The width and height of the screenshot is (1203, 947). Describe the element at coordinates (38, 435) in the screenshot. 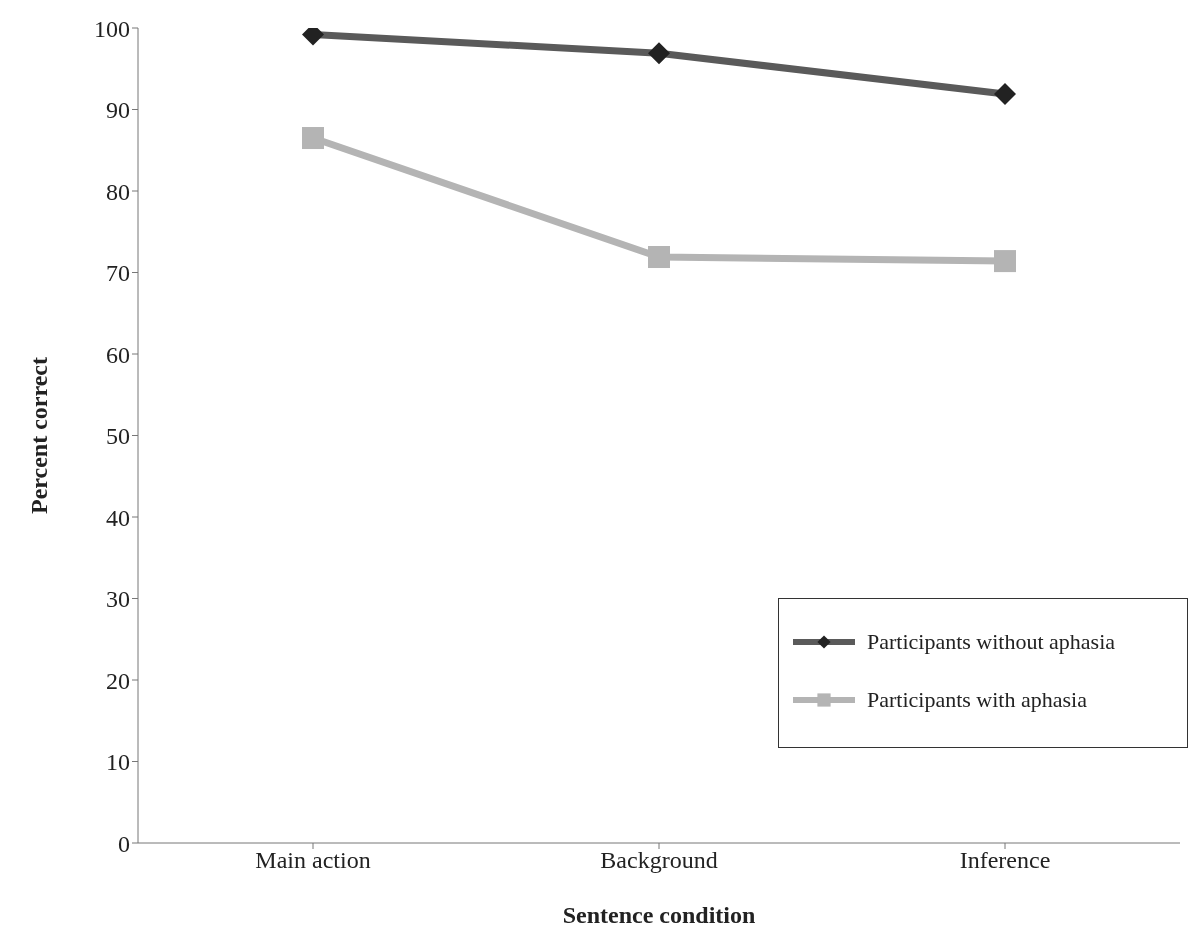

I see `y-axis-title: Percent correct` at that location.